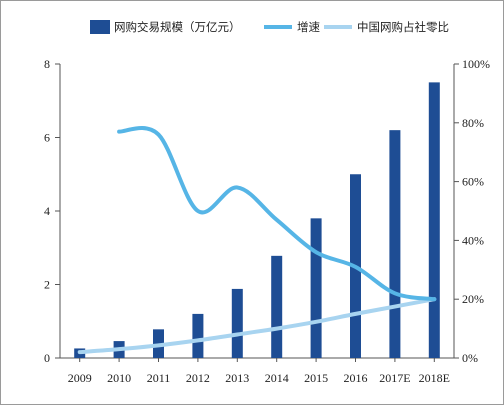  Describe the element at coordinates (198, 378) in the screenshot. I see `x-tick-label: 2012` at that location.